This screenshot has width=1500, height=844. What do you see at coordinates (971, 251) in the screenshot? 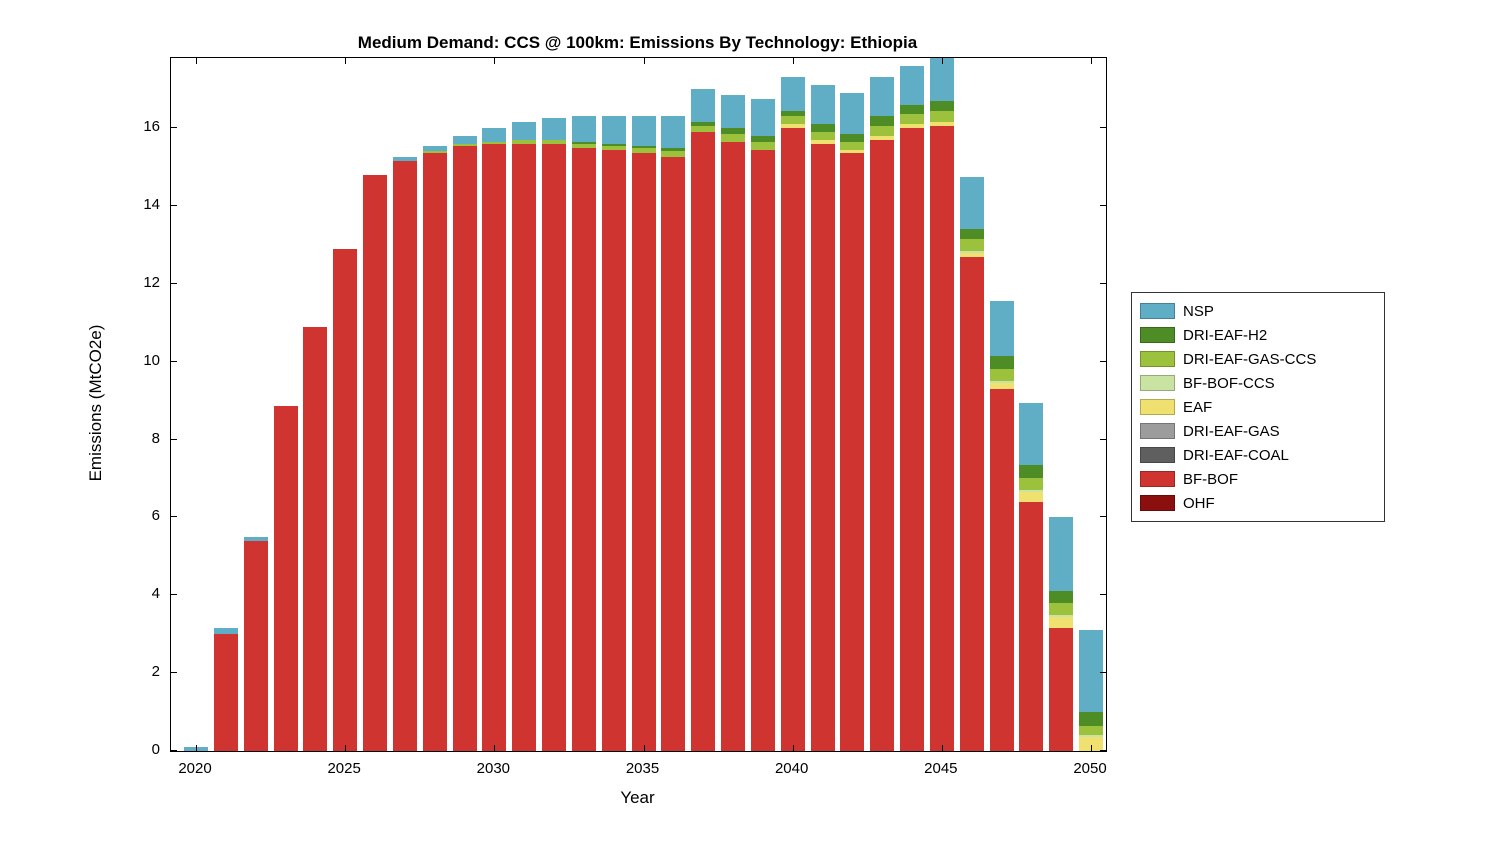
I see `bar-segment-BF-BOF-CCS-2046` at bounding box center [971, 251].